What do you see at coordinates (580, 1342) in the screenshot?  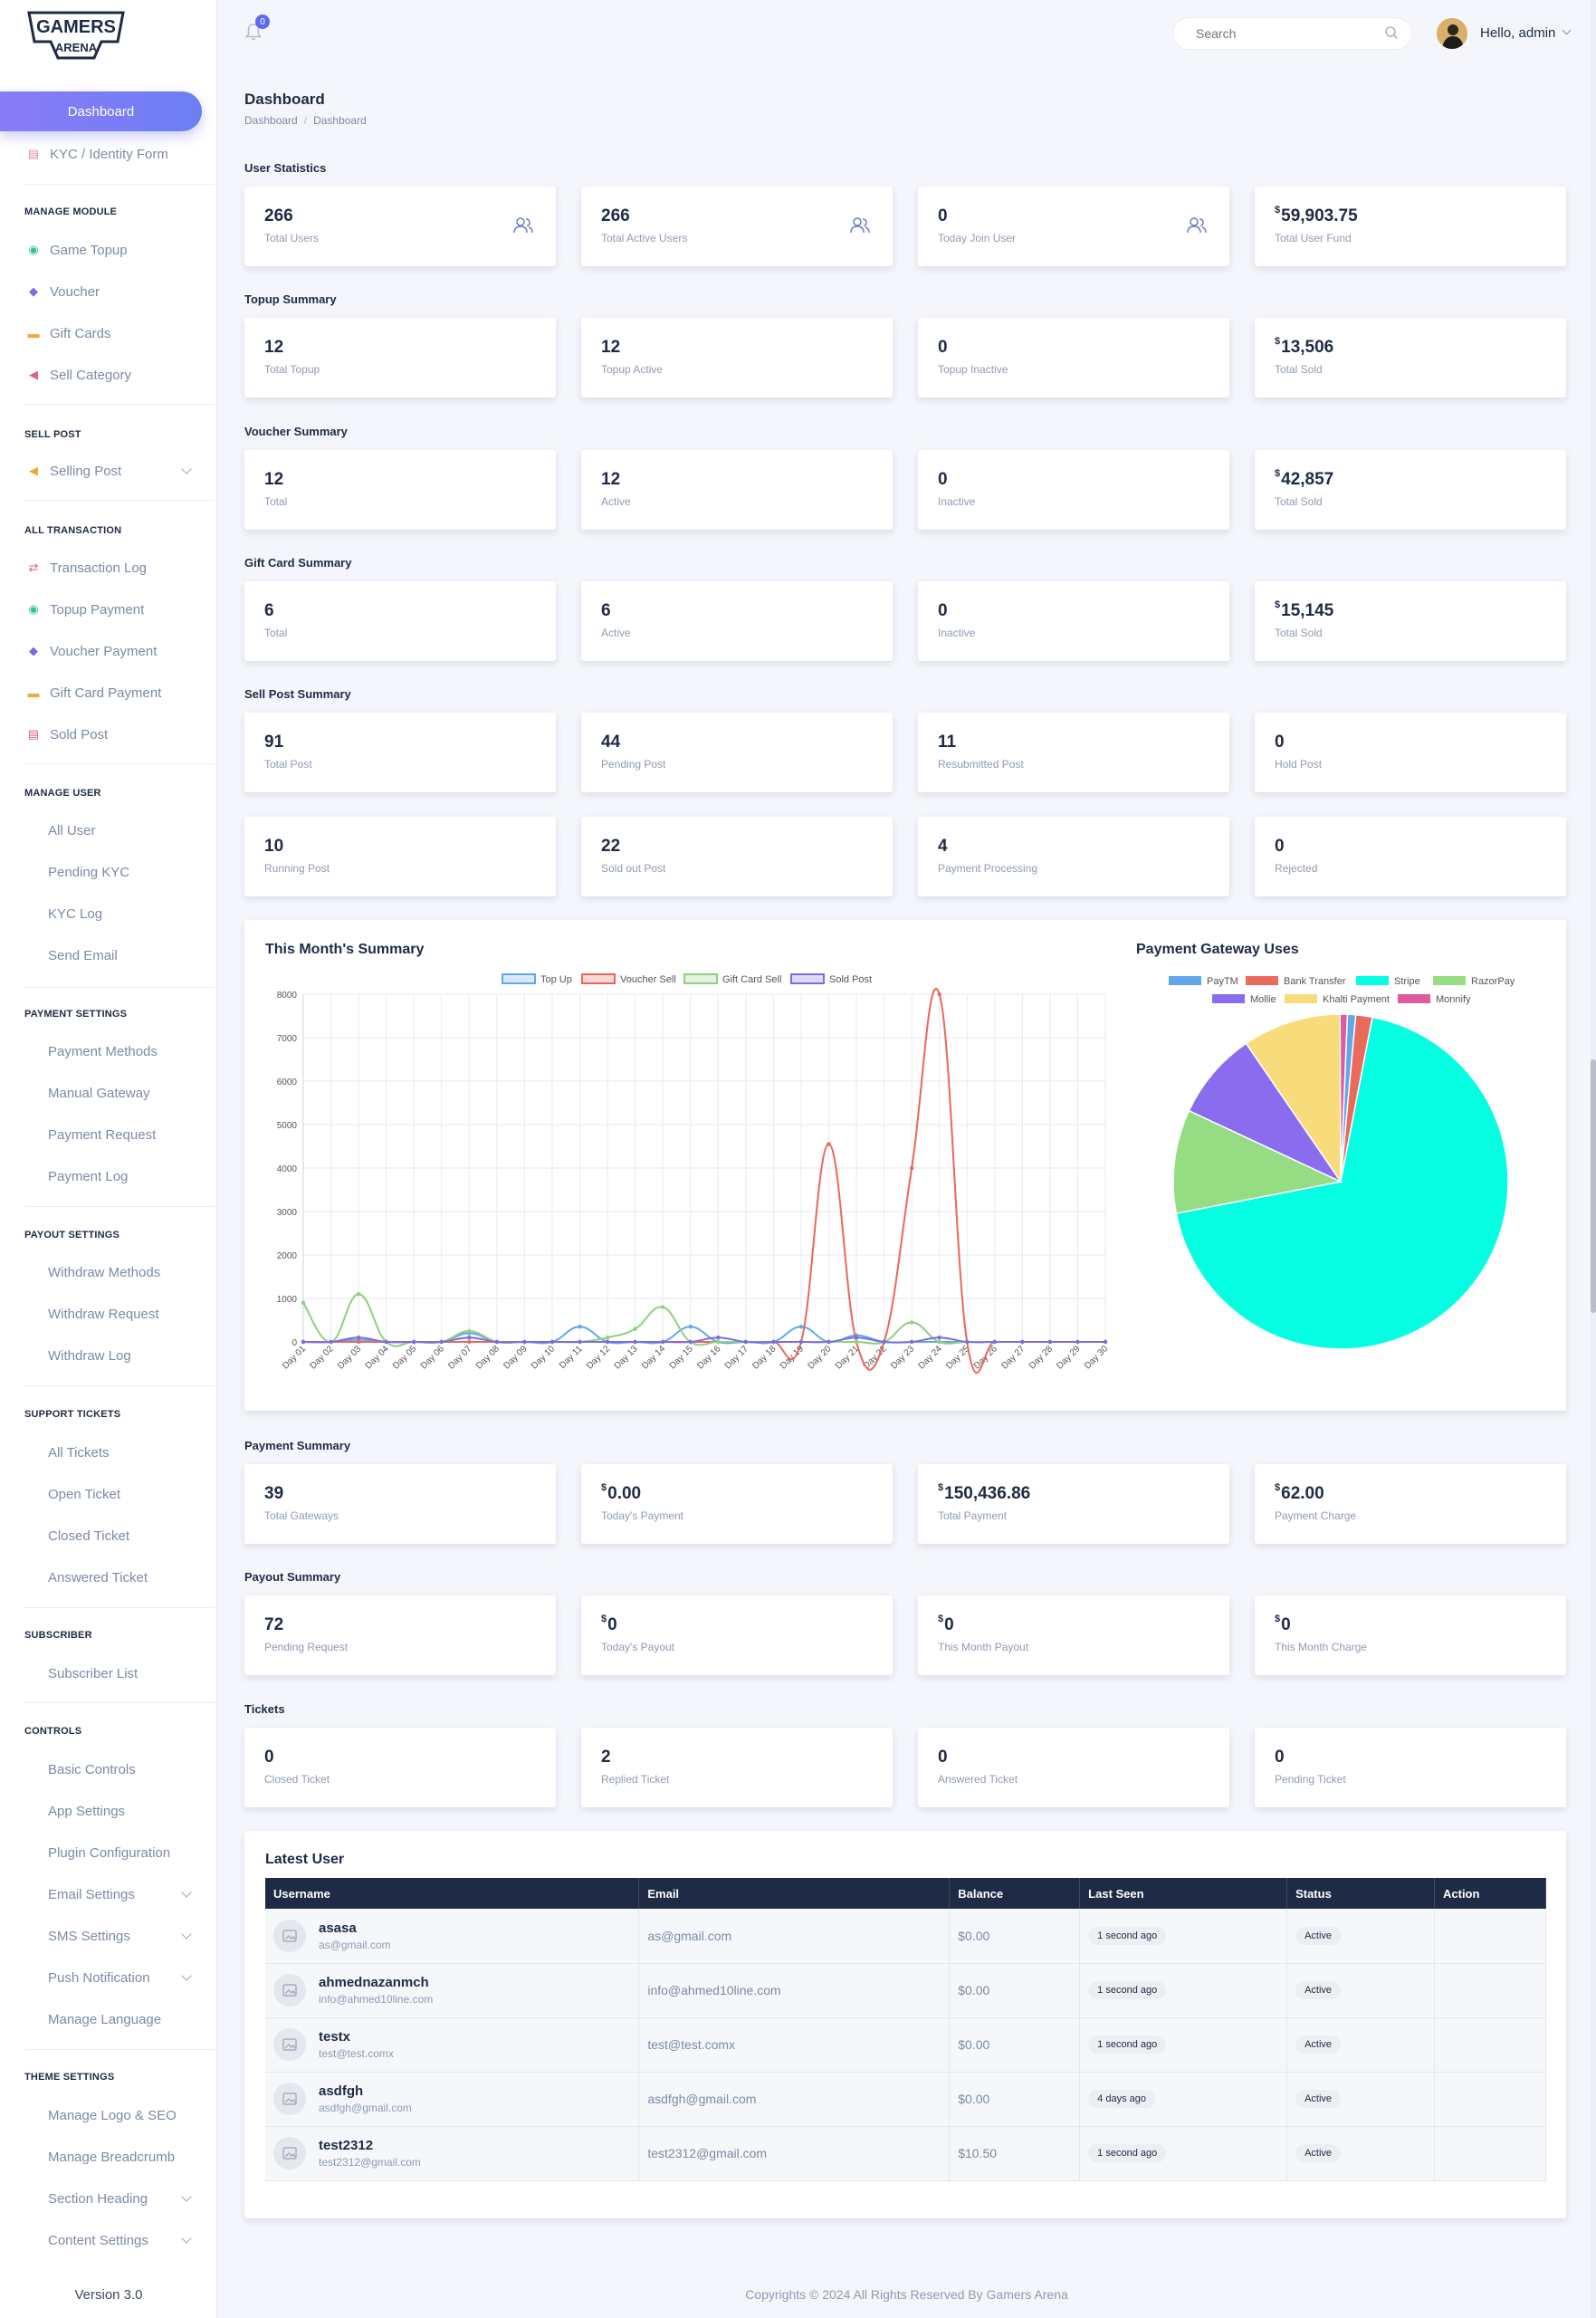 I see `data-point-sold-post` at bounding box center [580, 1342].